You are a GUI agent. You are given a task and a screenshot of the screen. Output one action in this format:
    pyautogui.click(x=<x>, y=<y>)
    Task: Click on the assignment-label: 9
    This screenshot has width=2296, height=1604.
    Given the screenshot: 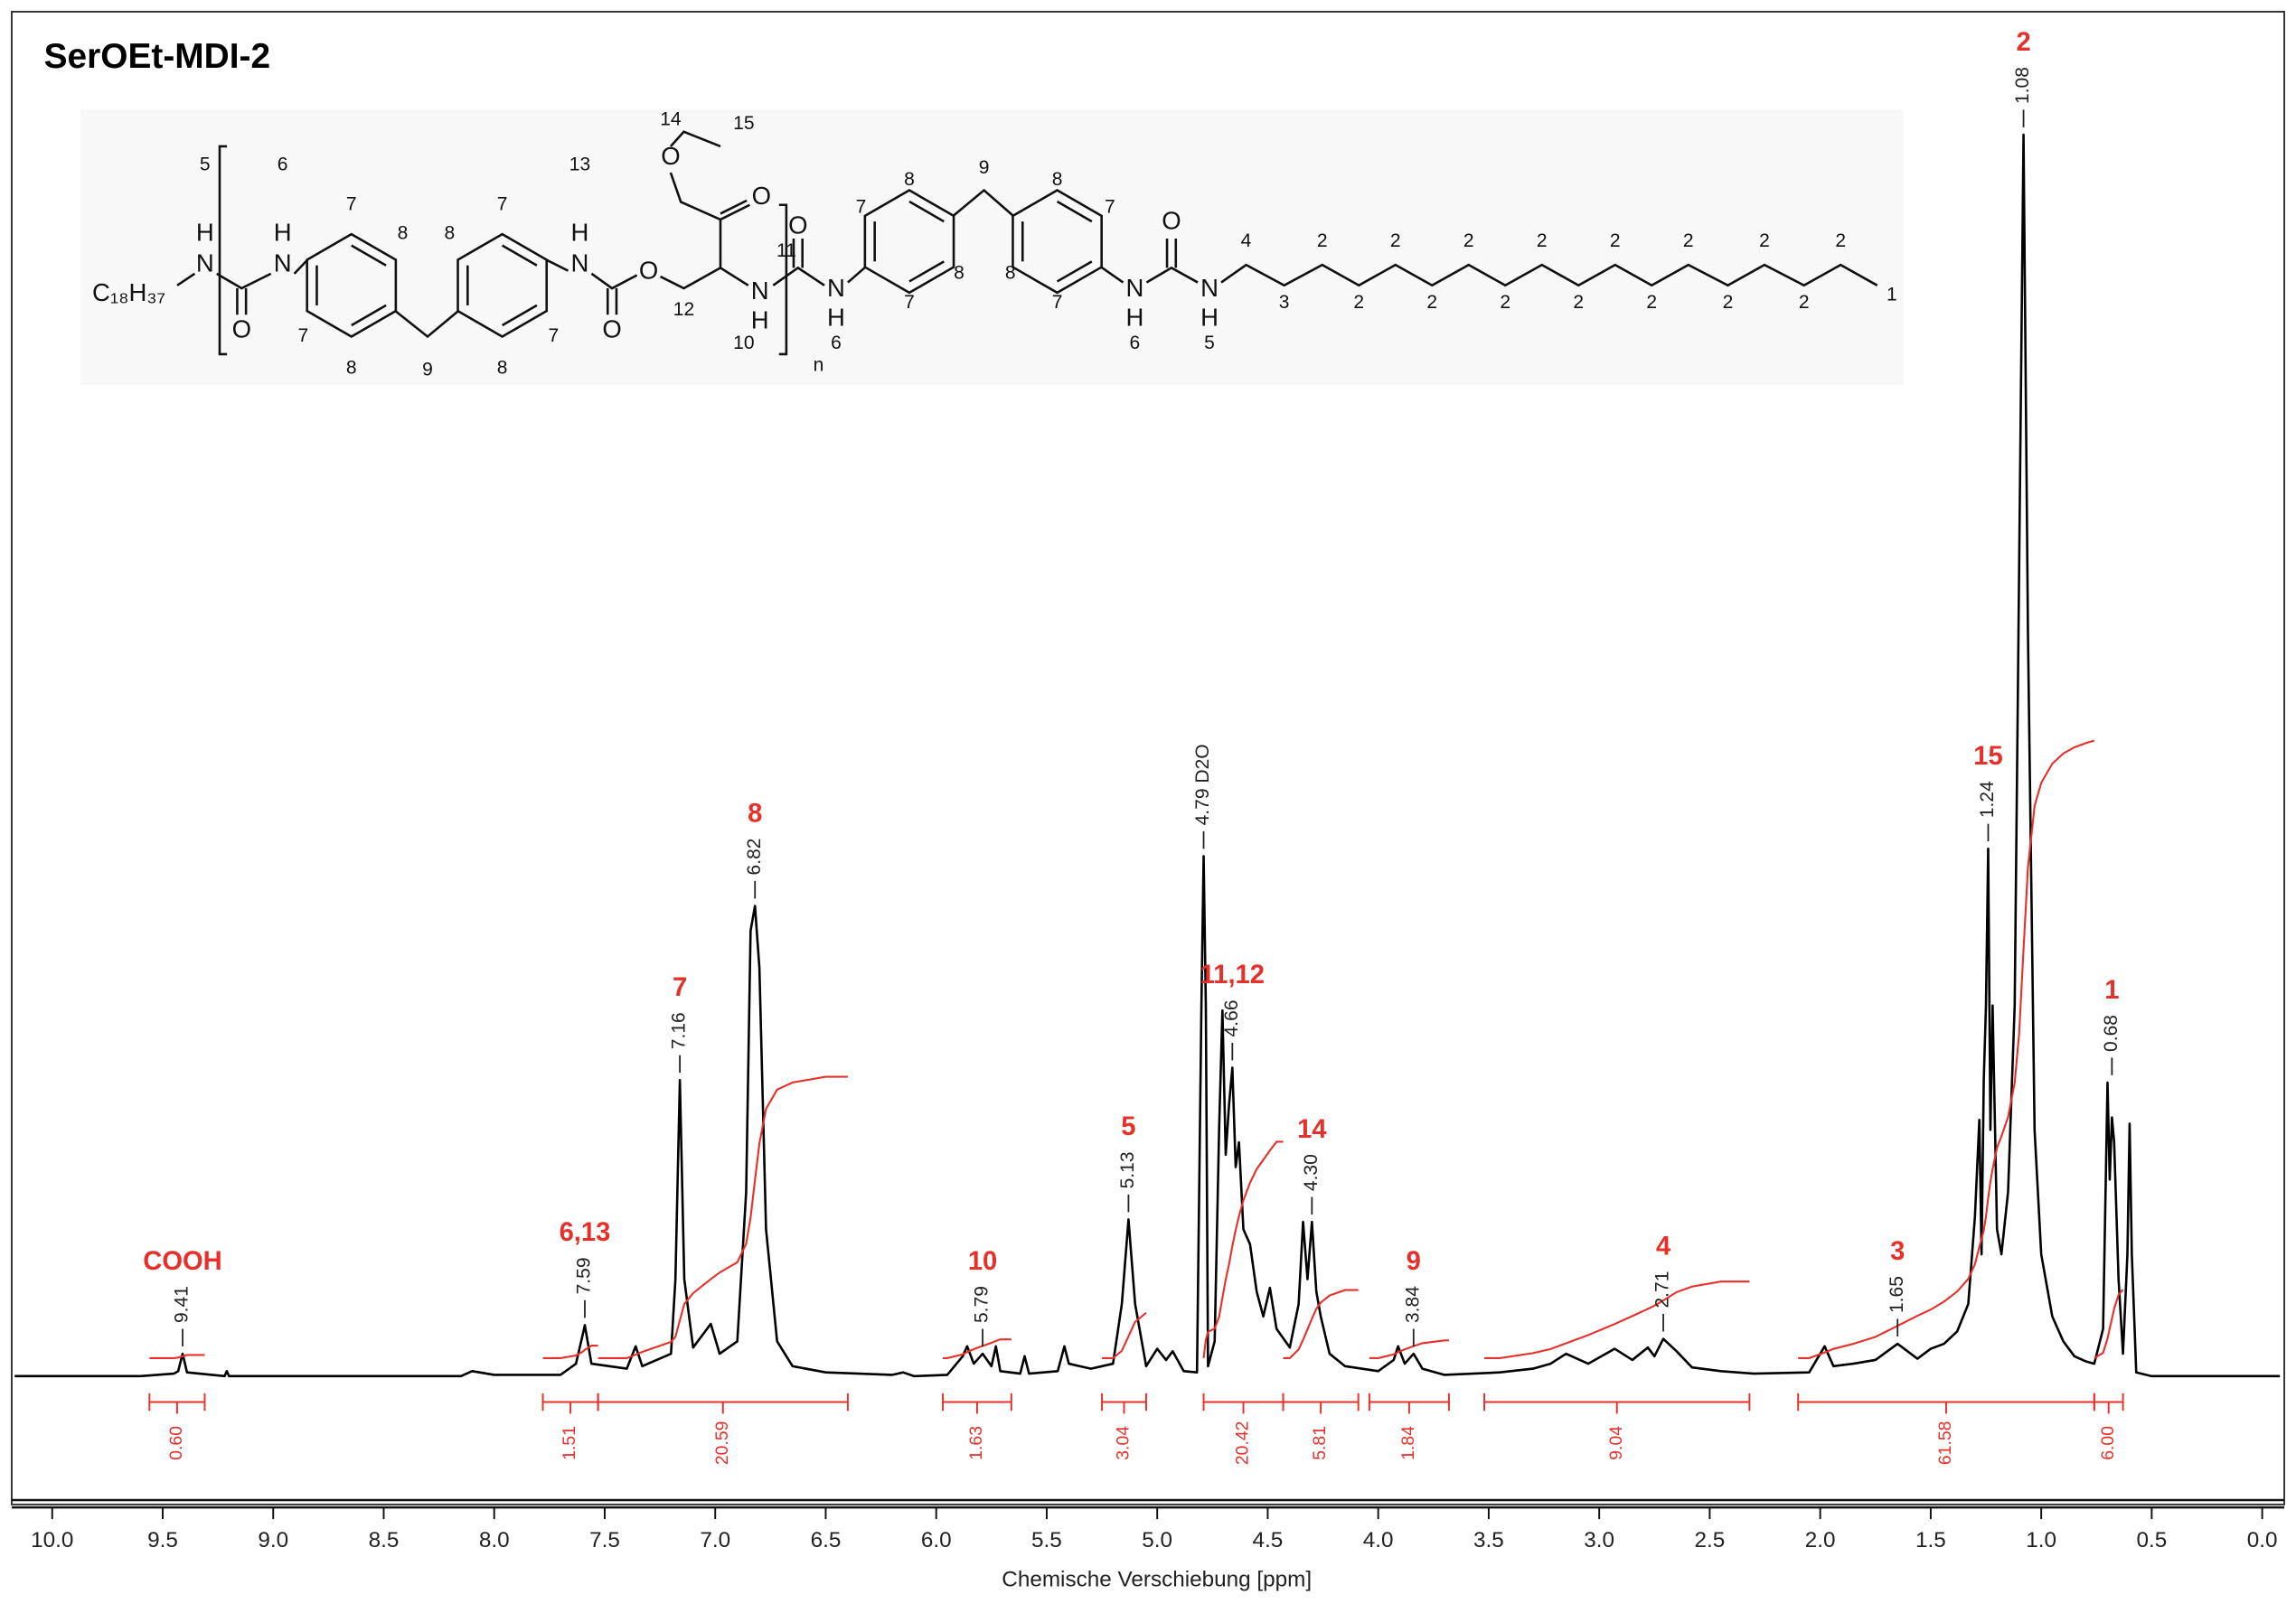 What is the action you would take?
    pyautogui.click(x=1414, y=1262)
    